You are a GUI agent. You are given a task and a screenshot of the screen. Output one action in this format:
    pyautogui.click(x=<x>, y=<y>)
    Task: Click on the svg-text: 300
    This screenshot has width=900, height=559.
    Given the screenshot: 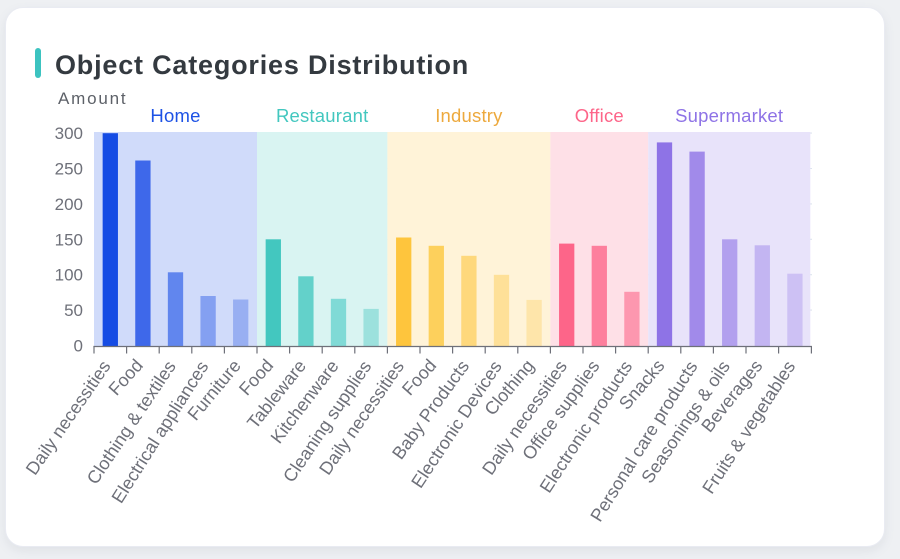 What is the action you would take?
    pyautogui.click(x=69, y=133)
    